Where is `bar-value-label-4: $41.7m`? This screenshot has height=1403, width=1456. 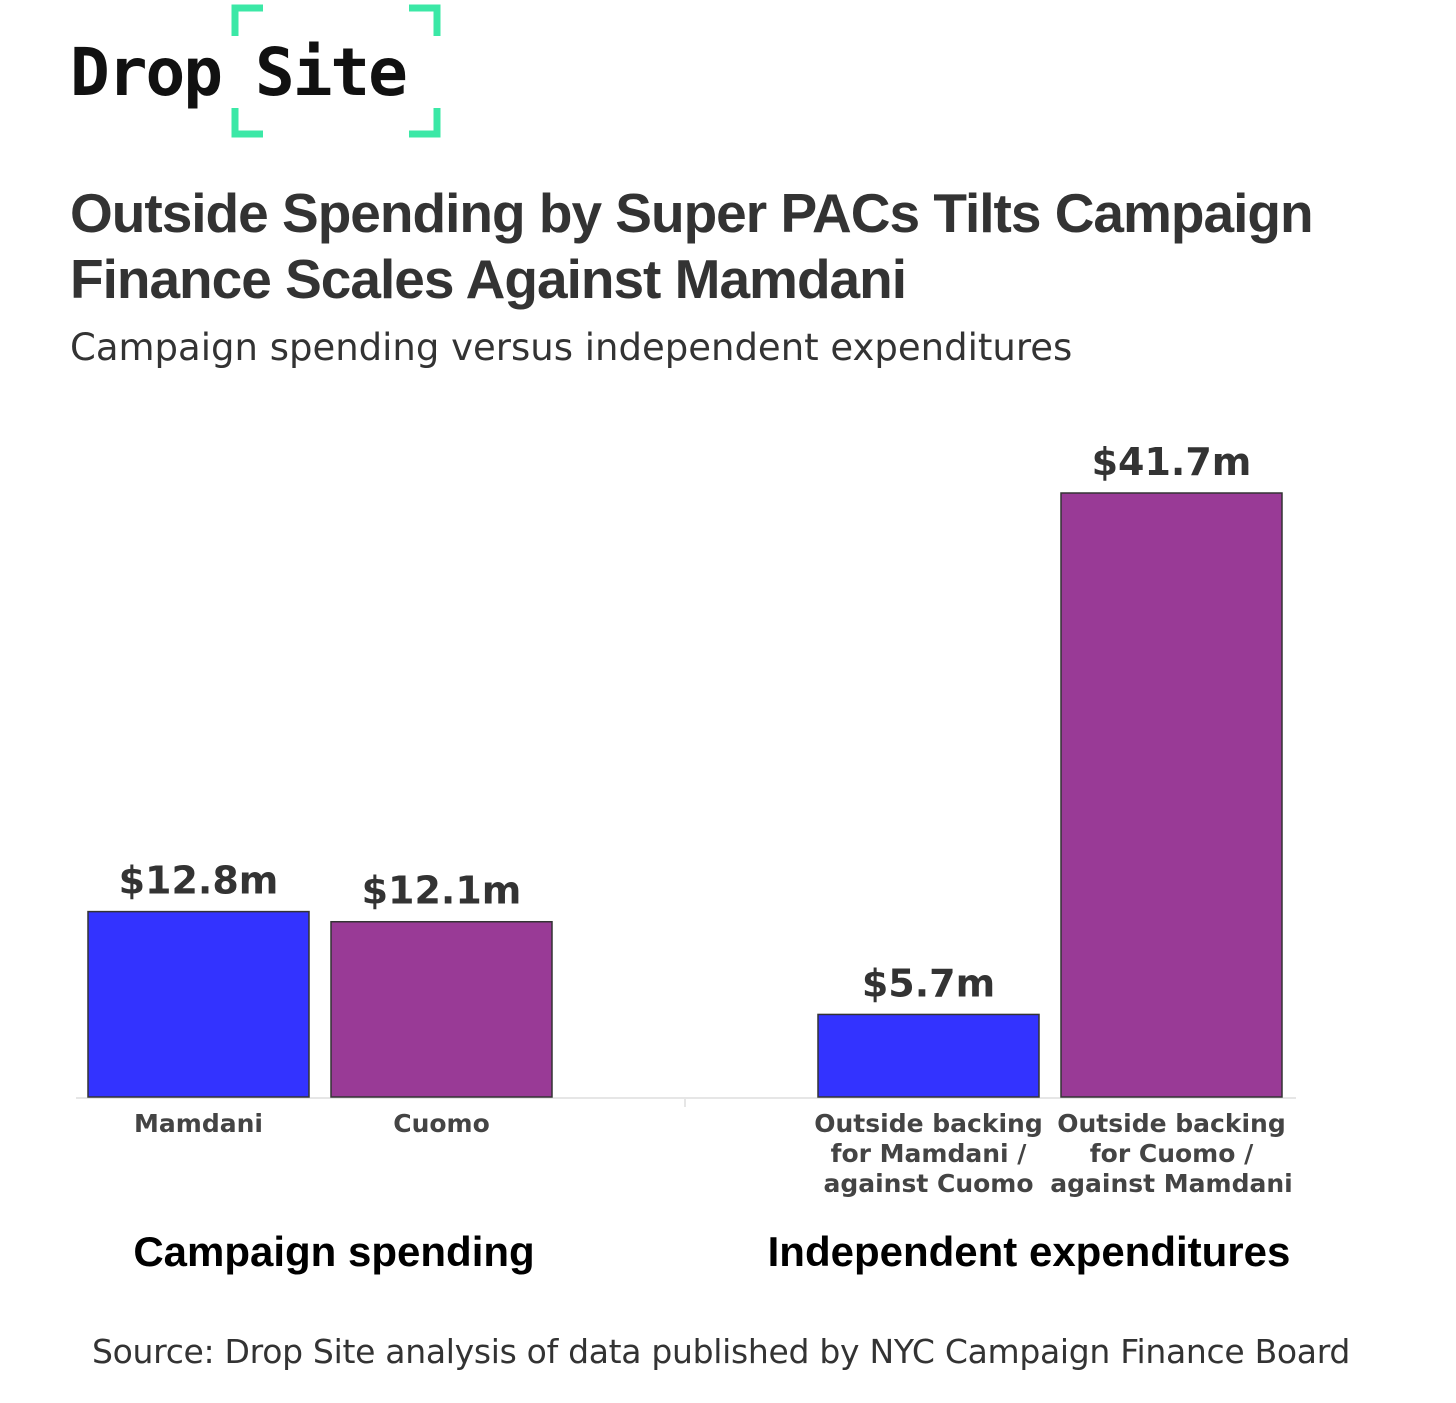 bar-value-label-4: $41.7m is located at coordinates (1172, 462).